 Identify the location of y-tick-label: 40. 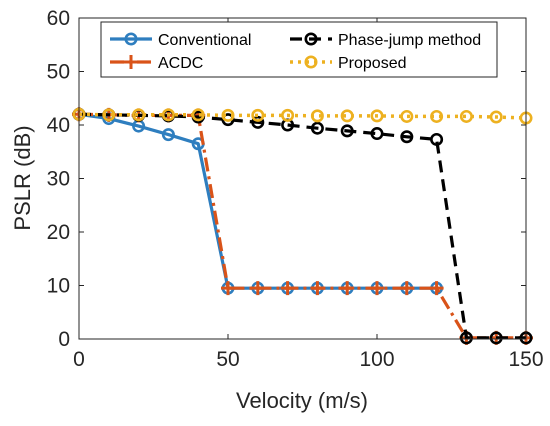
(58, 125).